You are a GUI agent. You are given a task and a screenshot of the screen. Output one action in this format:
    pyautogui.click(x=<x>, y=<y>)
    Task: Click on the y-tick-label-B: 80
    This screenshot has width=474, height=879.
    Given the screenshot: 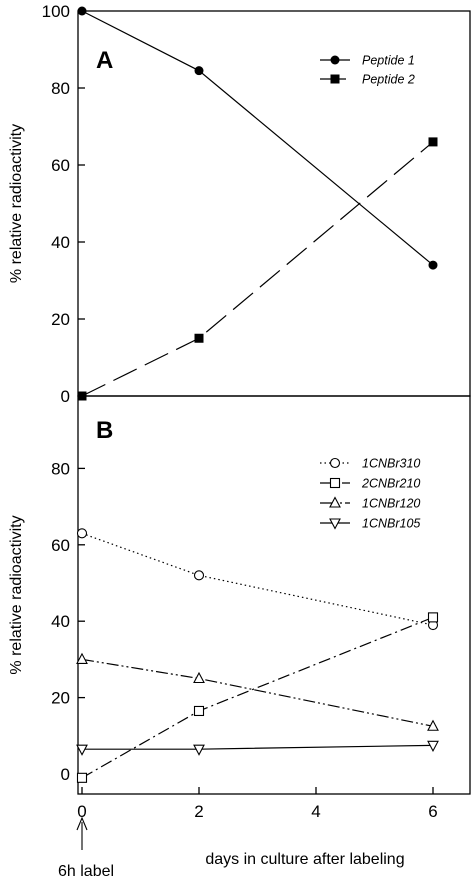 What is the action you would take?
    pyautogui.click(x=60, y=468)
    